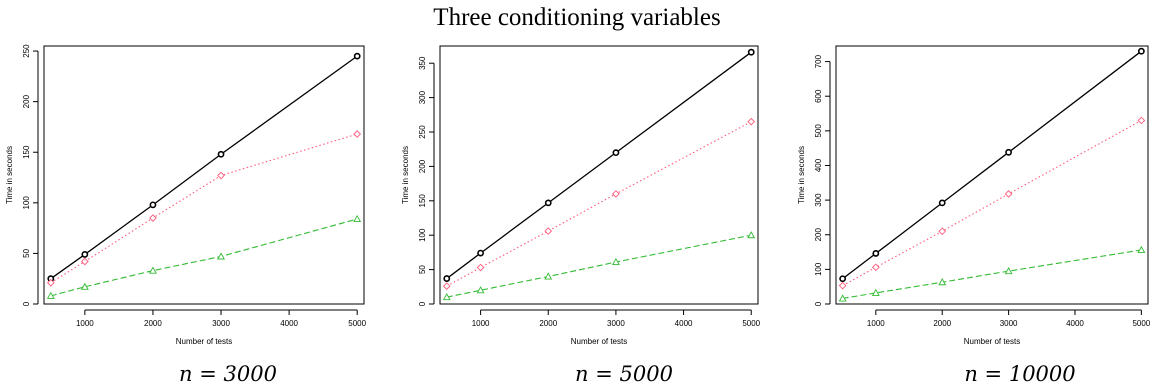 Image resolution: width=1154 pixels, height=392 pixels. What do you see at coordinates (26, 152) in the screenshot?
I see `y-tick-label: 150` at bounding box center [26, 152].